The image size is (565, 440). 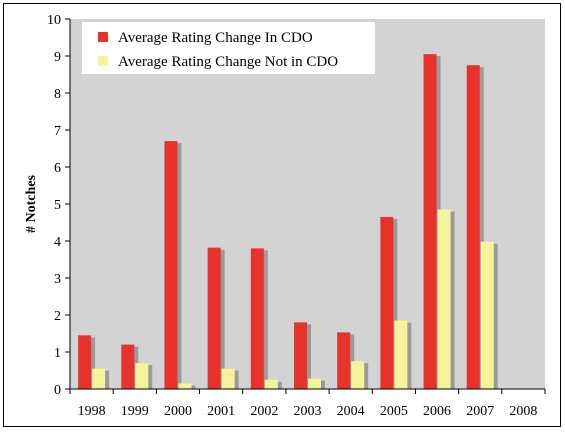 What do you see at coordinates (54, 20) in the screenshot?
I see `y-tick-label: 10` at bounding box center [54, 20].